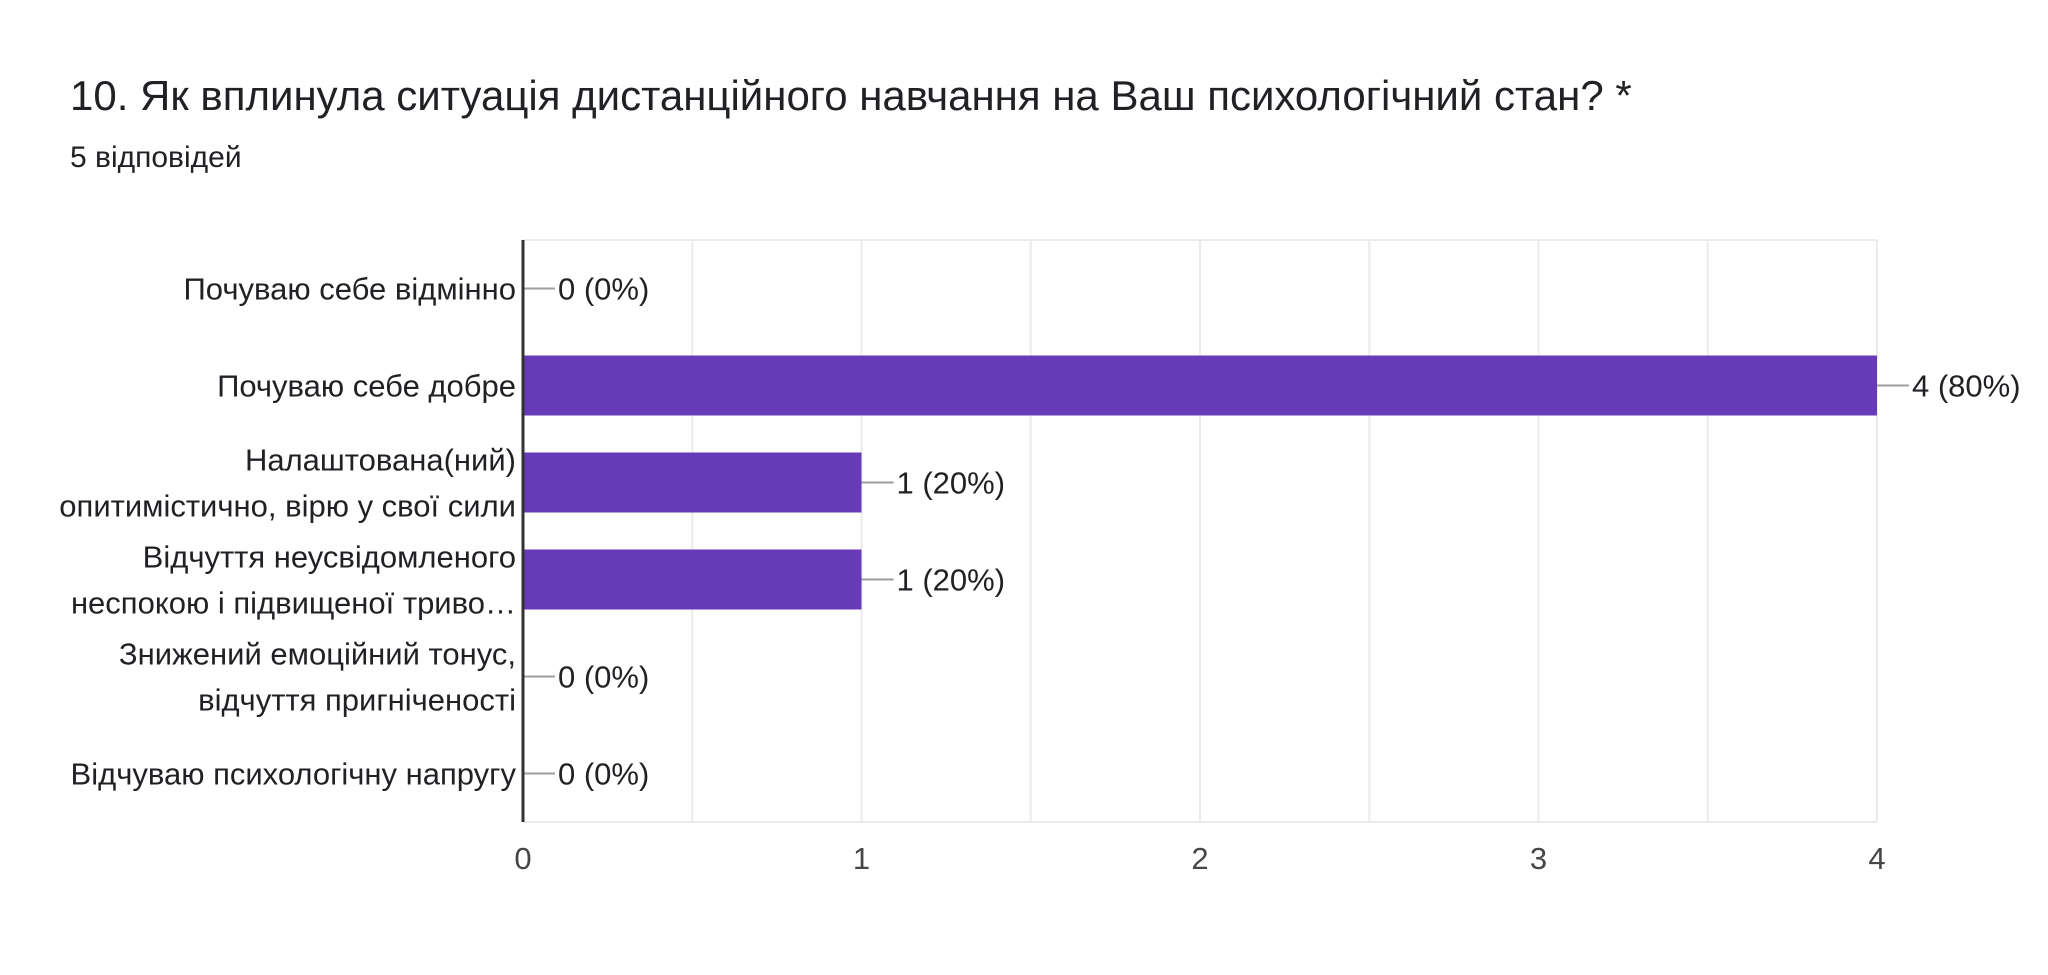  Describe the element at coordinates (522, 858) in the screenshot. I see `x-tick-label: 0` at that location.